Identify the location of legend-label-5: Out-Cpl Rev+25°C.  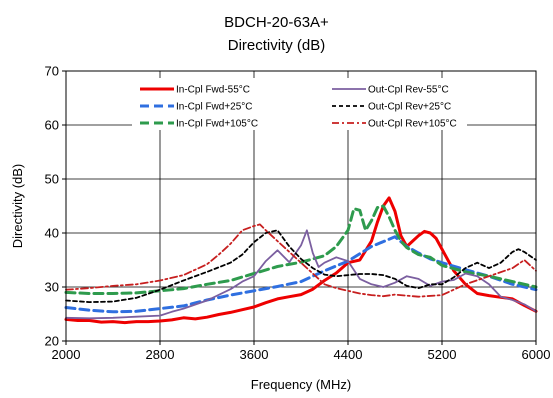
(409, 107).